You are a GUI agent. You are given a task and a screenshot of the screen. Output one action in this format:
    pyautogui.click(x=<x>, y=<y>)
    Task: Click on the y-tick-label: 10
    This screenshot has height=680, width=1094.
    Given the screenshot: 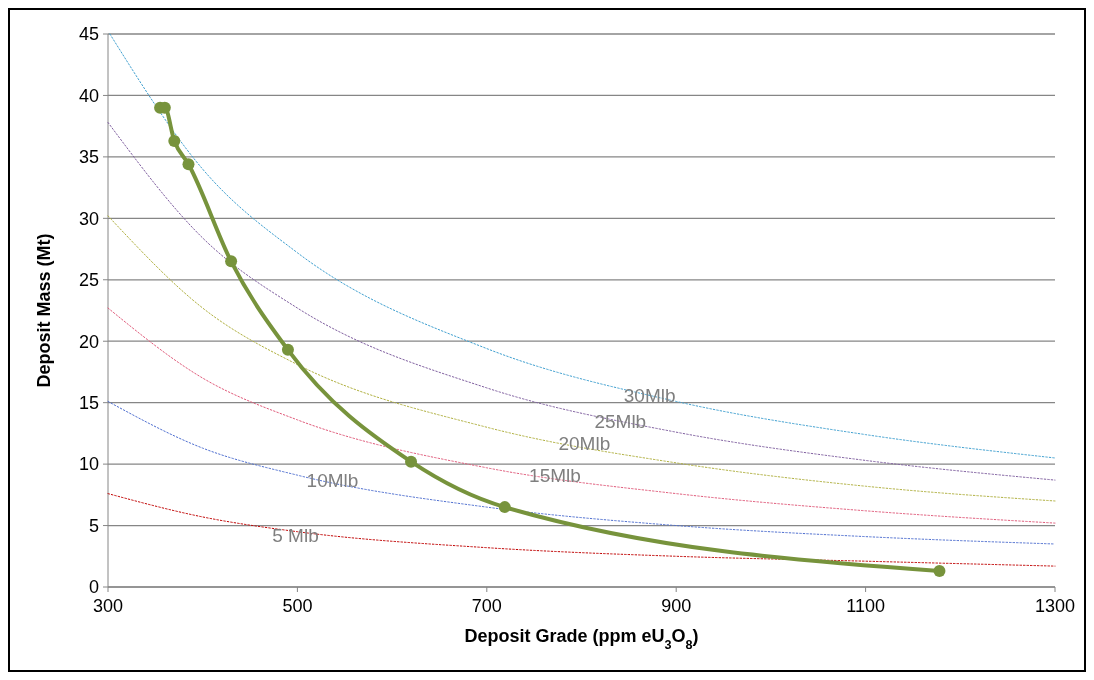 What is the action you would take?
    pyautogui.click(x=88, y=464)
    